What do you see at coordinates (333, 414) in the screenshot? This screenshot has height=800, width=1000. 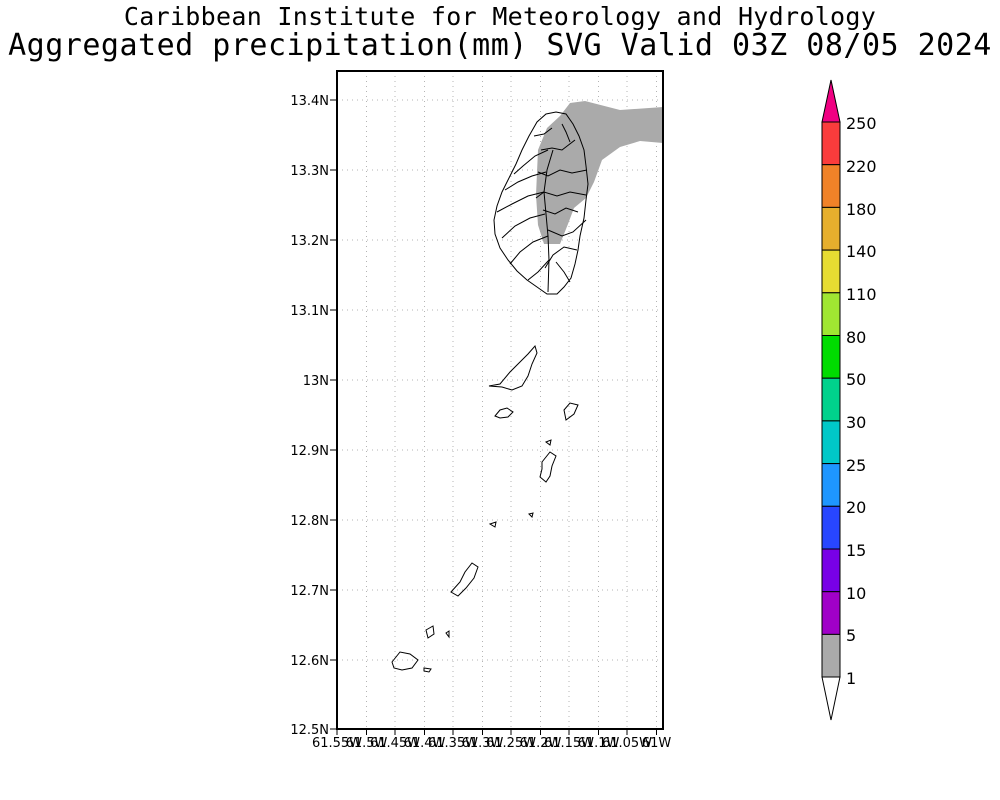 I see `lat-ticks` at bounding box center [333, 414].